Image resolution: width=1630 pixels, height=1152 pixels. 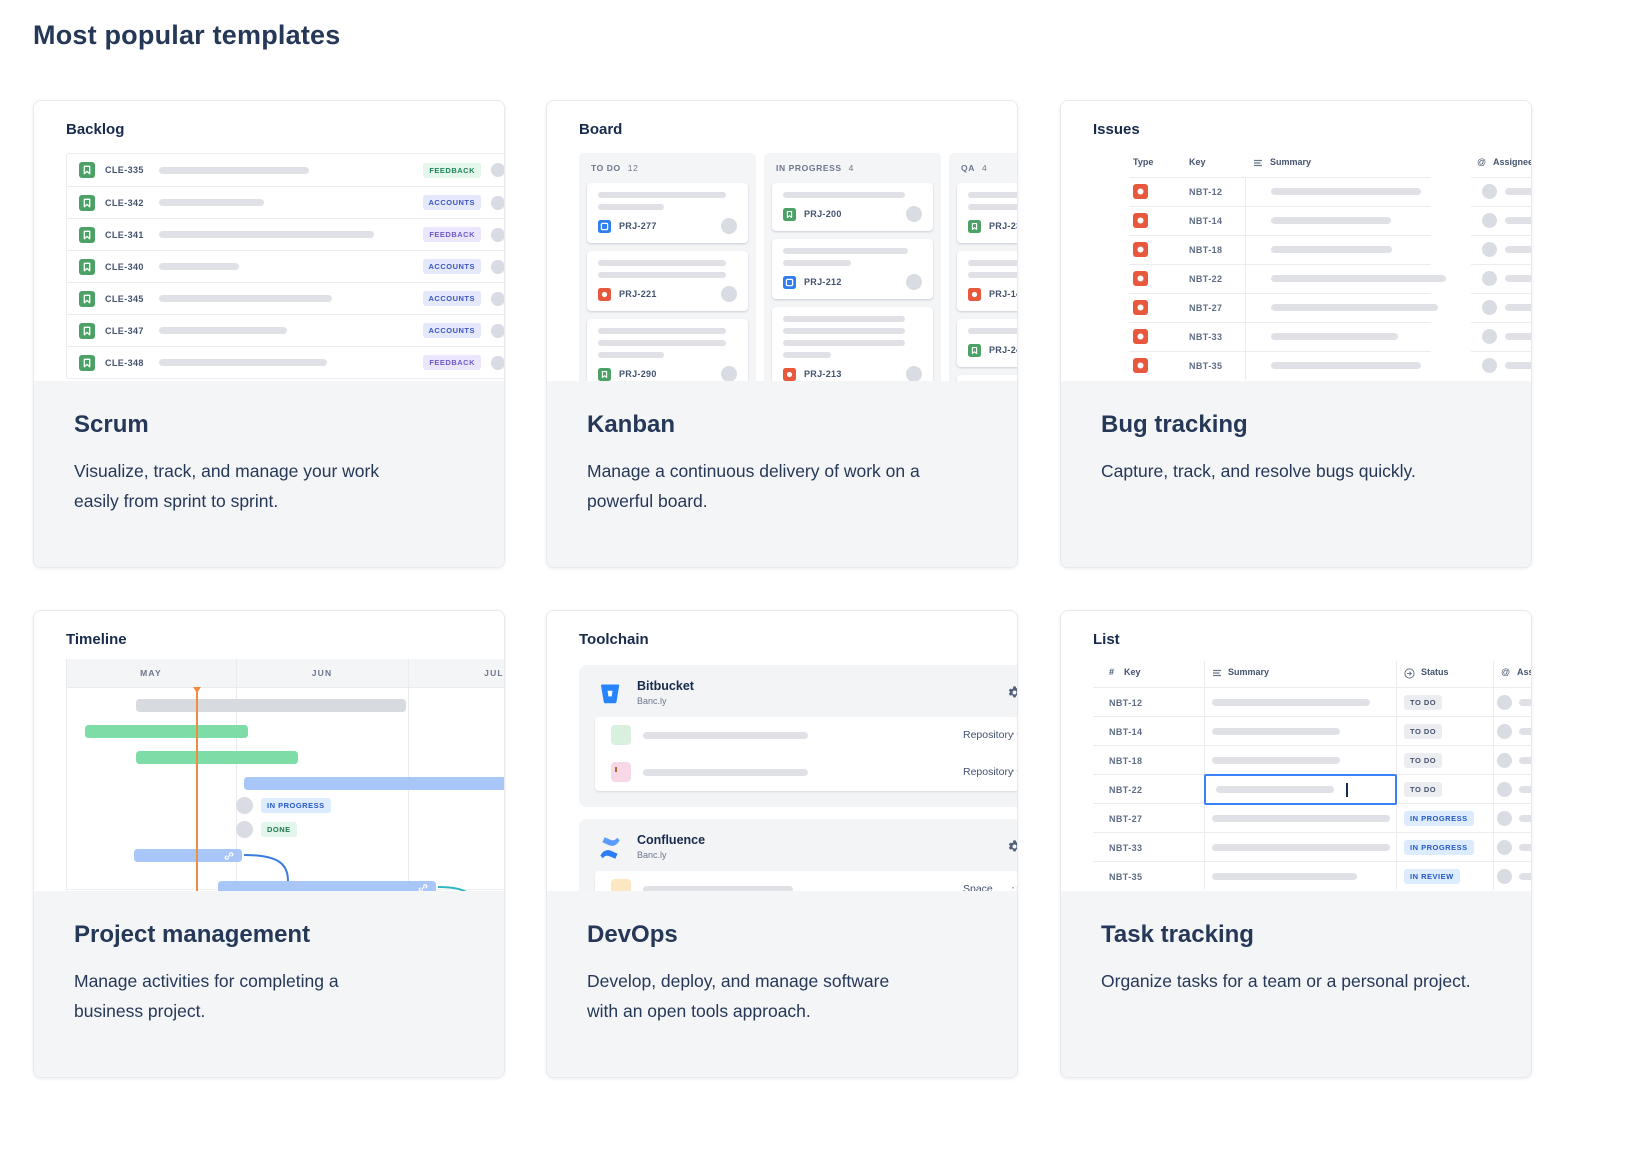 I want to click on template-title: Project management, so click(x=192, y=934).